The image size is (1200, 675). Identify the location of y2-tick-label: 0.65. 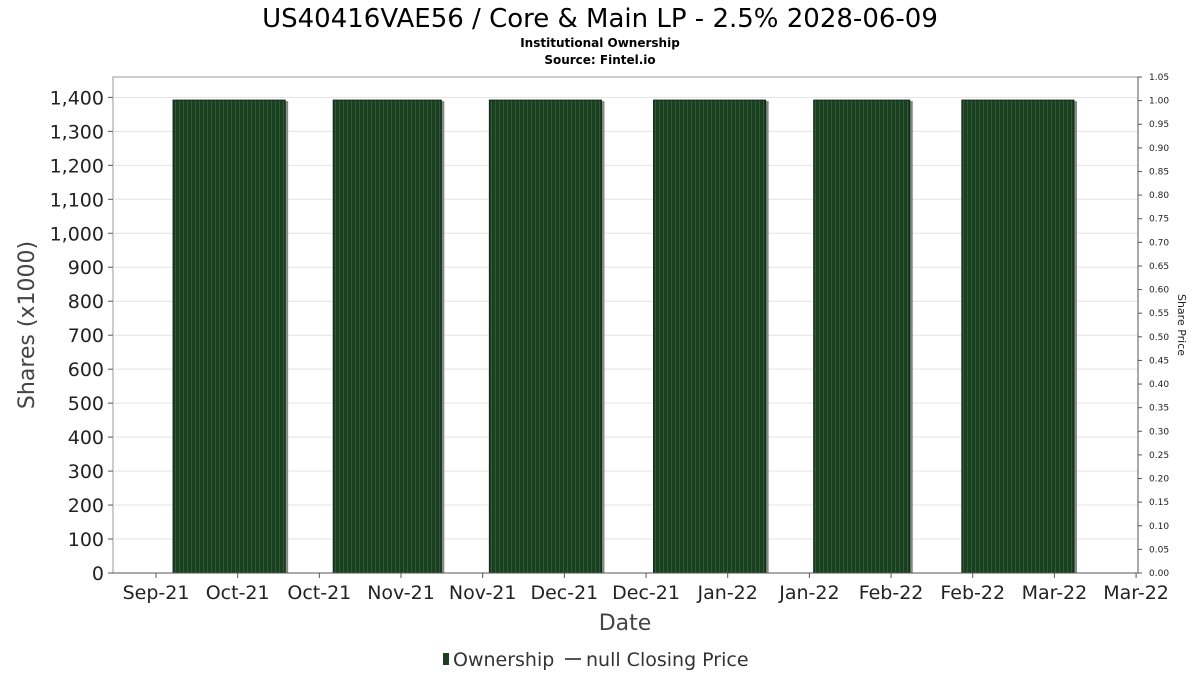
(1159, 267).